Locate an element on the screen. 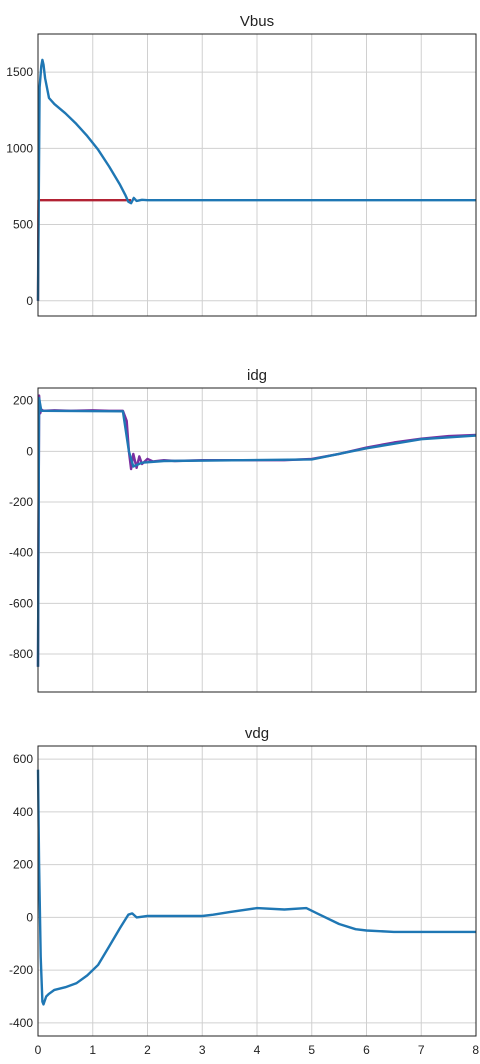 This screenshot has width=480, height=1064. chart-title: idg is located at coordinates (257, 375).